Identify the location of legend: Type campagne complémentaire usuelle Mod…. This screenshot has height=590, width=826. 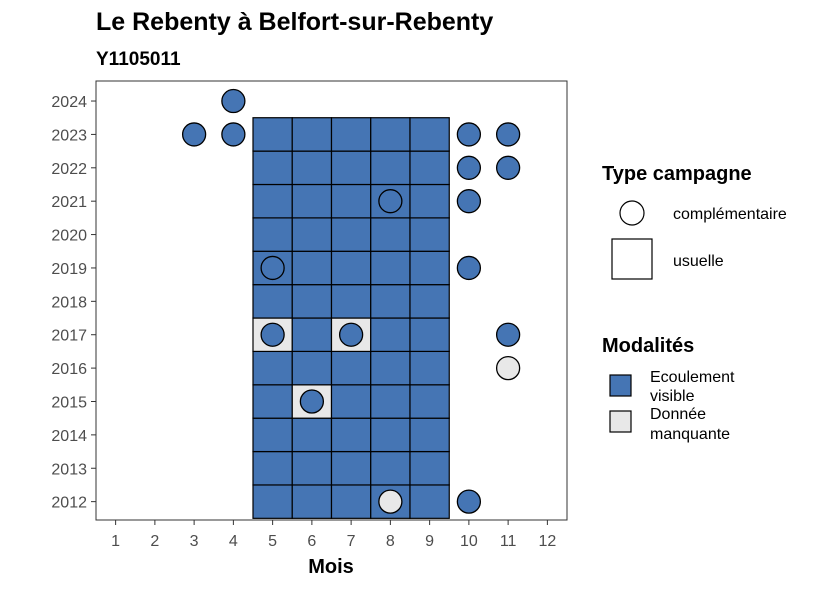
(694, 303).